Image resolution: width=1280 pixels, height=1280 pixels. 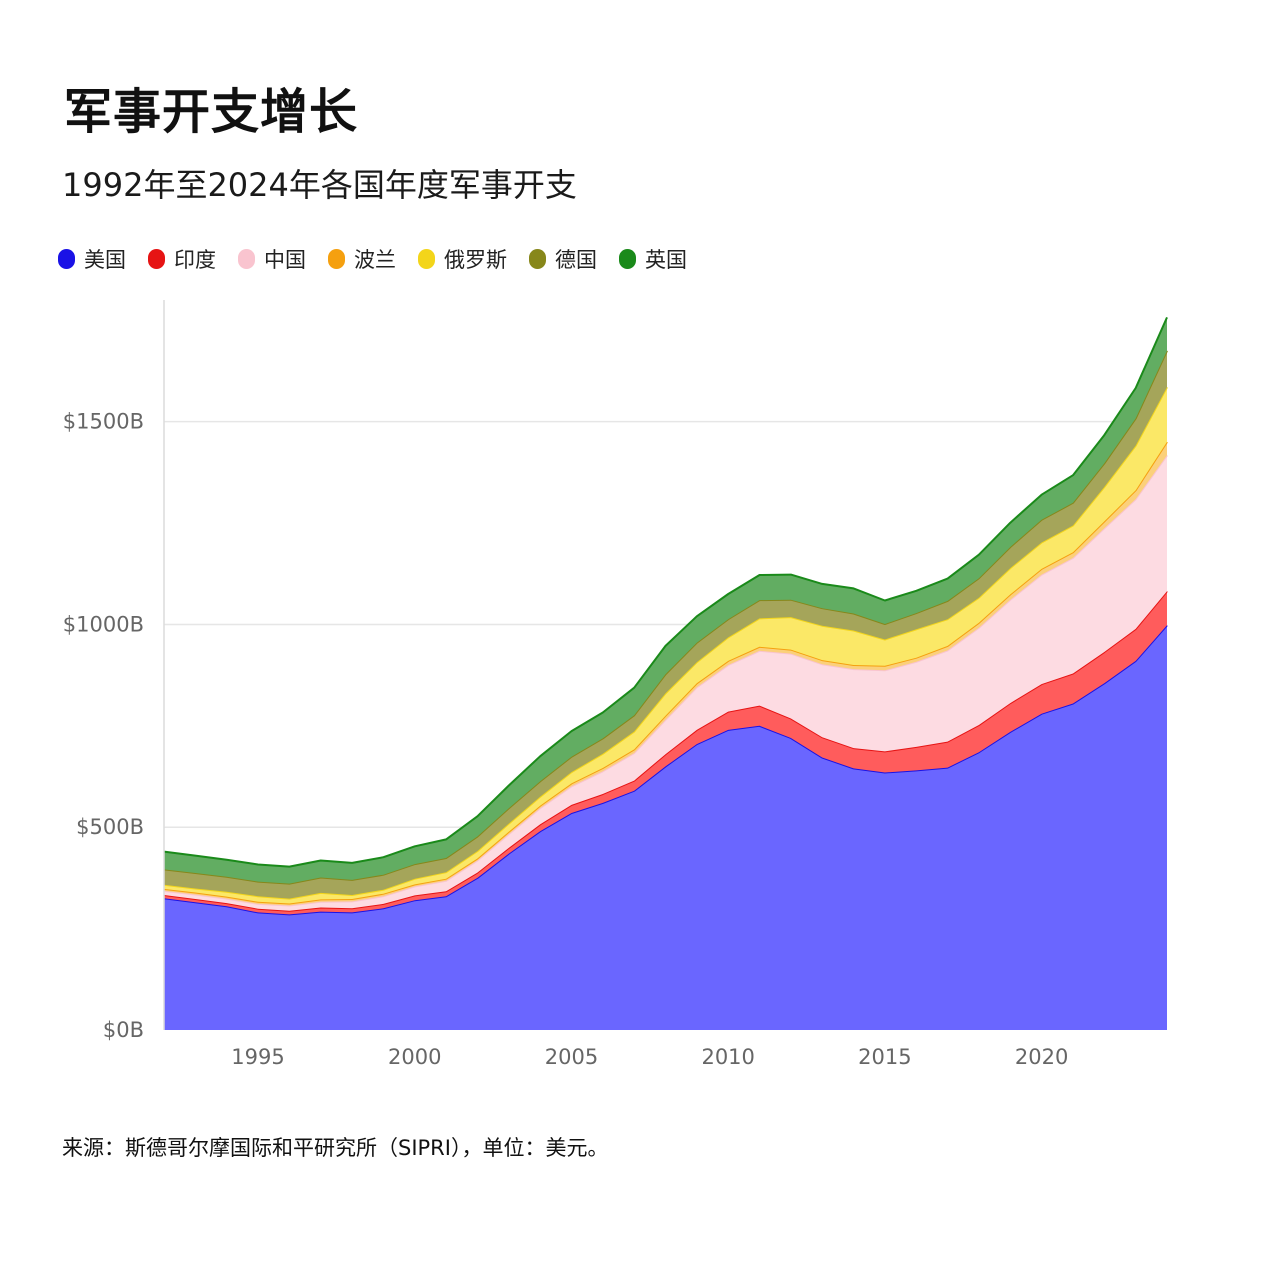 I want to click on legend-label: 波兰, so click(x=375, y=260).